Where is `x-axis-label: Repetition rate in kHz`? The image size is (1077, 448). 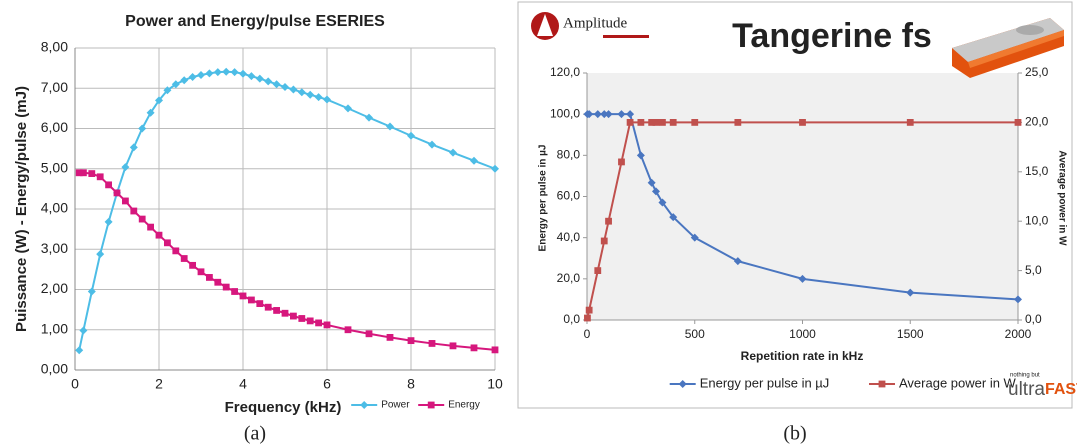 x-axis-label: Repetition rate in kHz is located at coordinates (802, 356).